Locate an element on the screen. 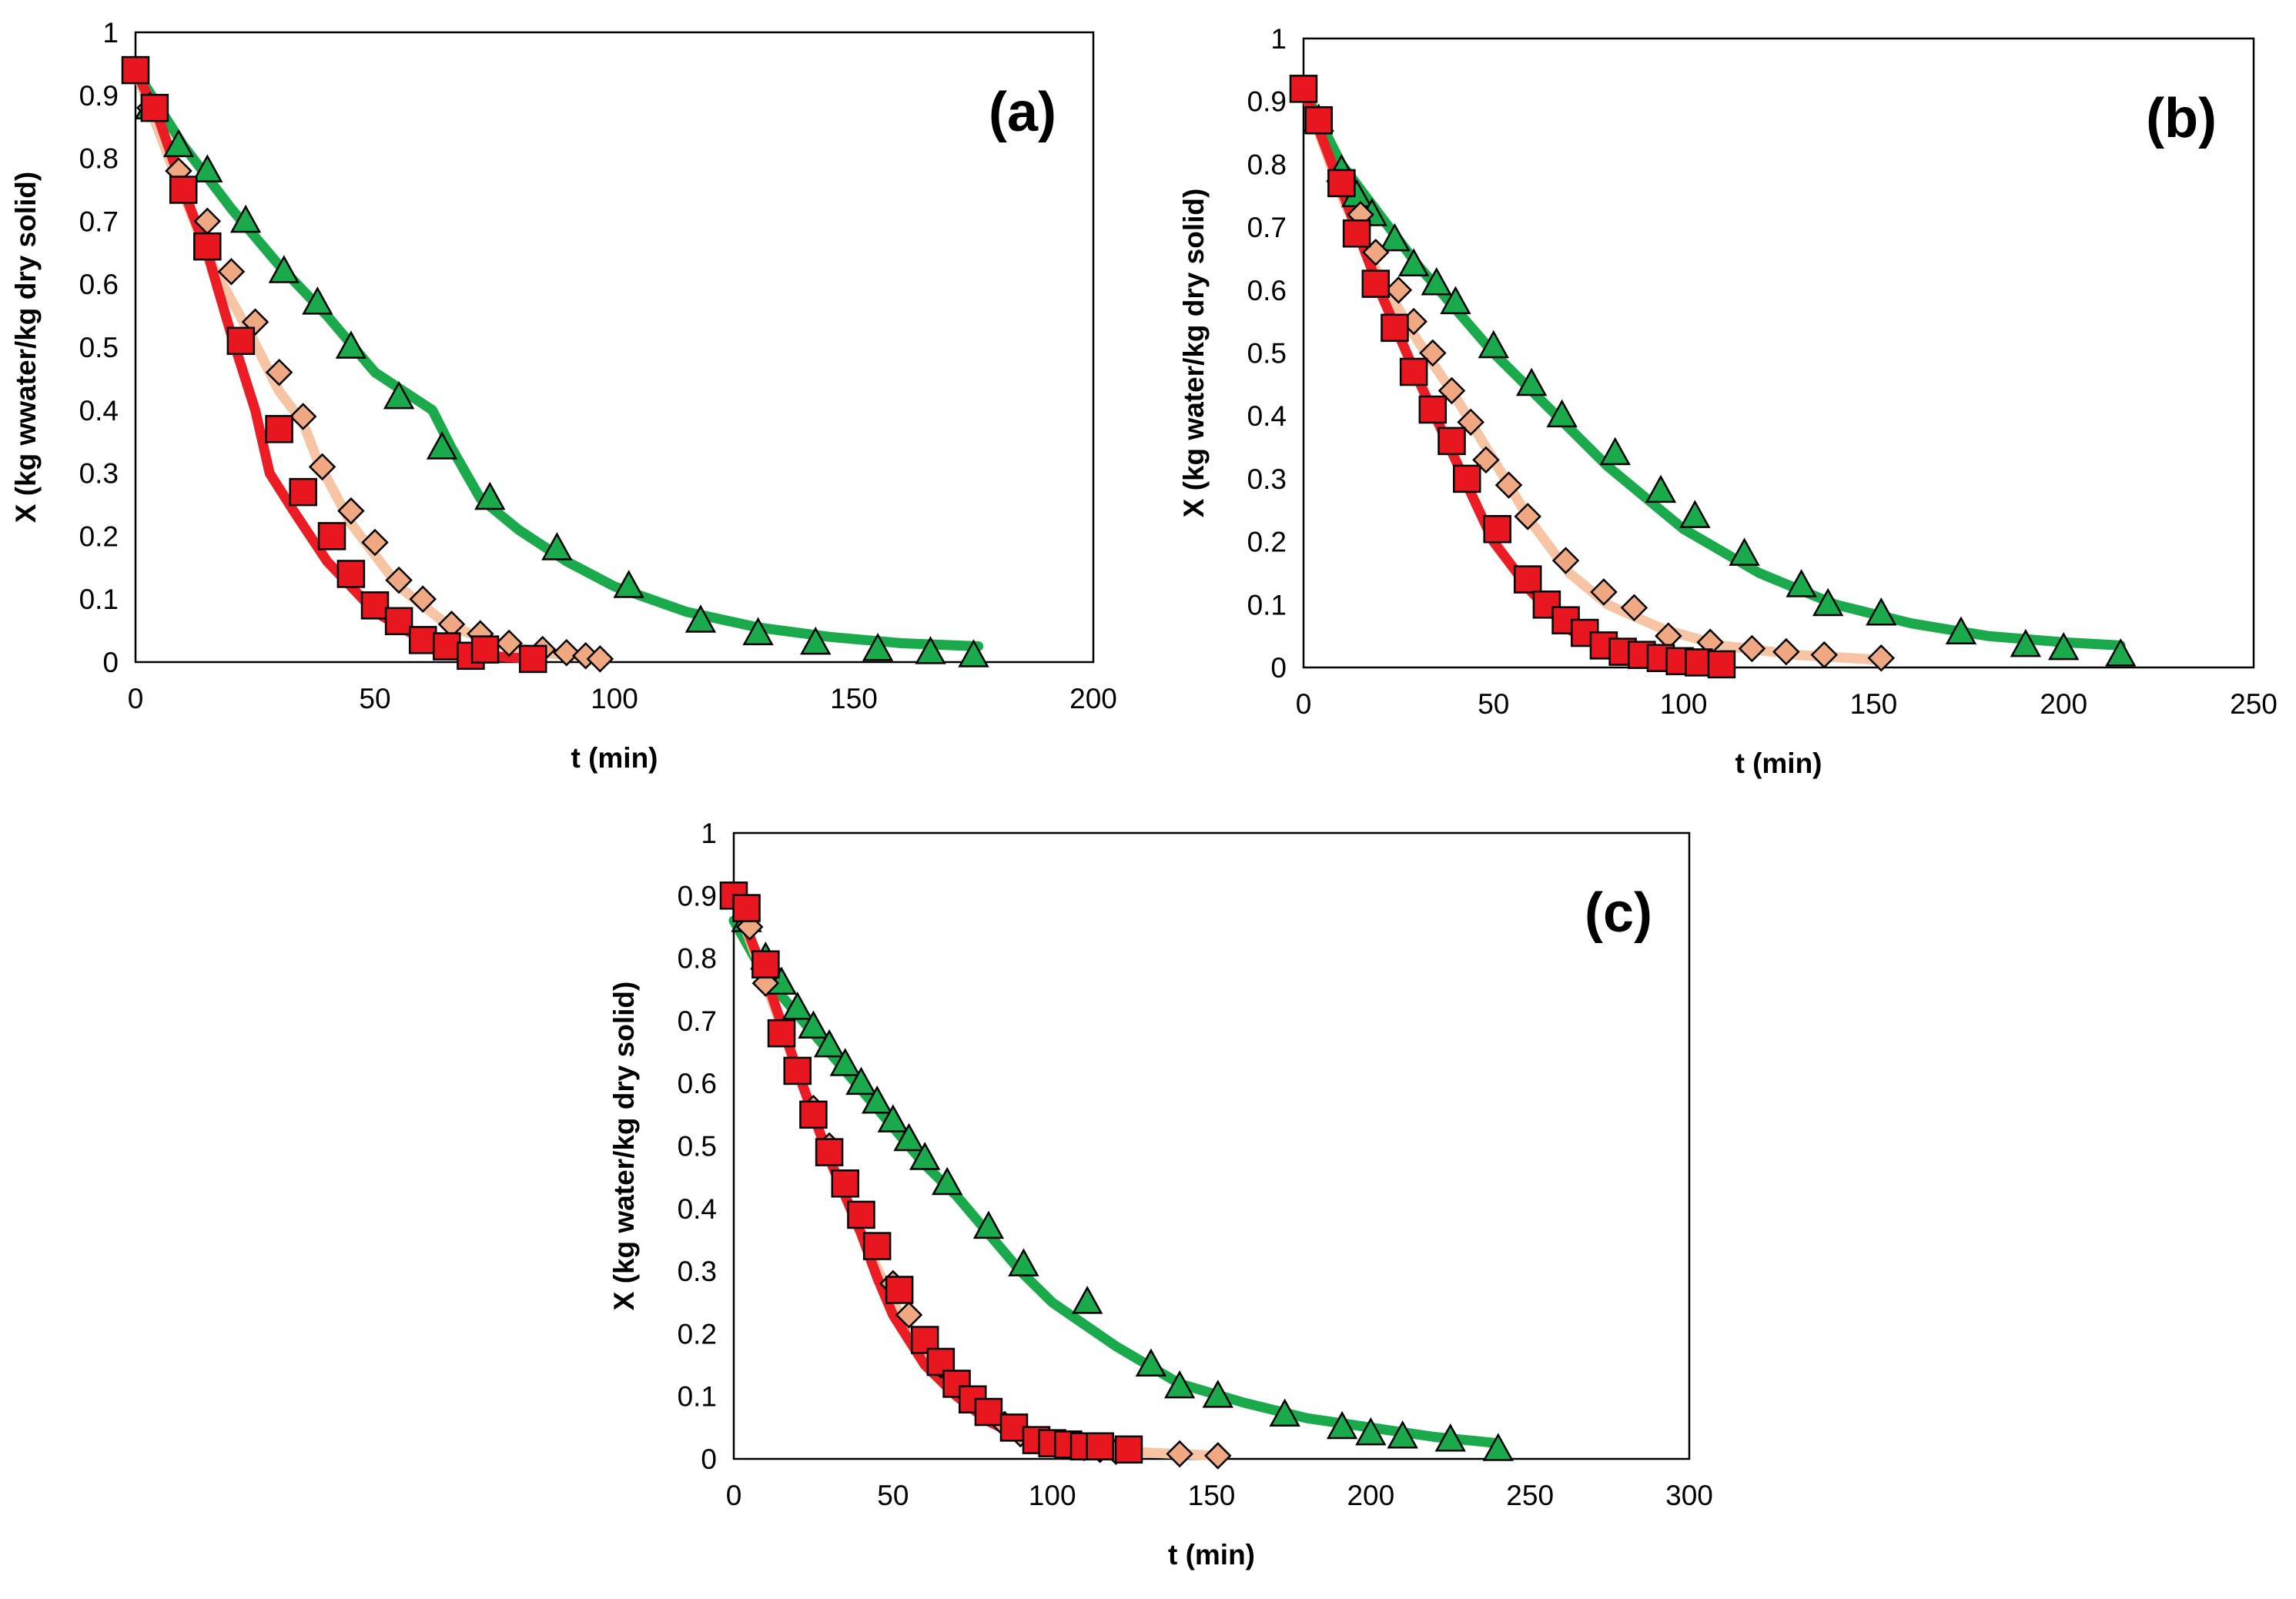 The width and height of the screenshot is (2296, 1599). panel-label: (c) is located at coordinates (1618, 913).